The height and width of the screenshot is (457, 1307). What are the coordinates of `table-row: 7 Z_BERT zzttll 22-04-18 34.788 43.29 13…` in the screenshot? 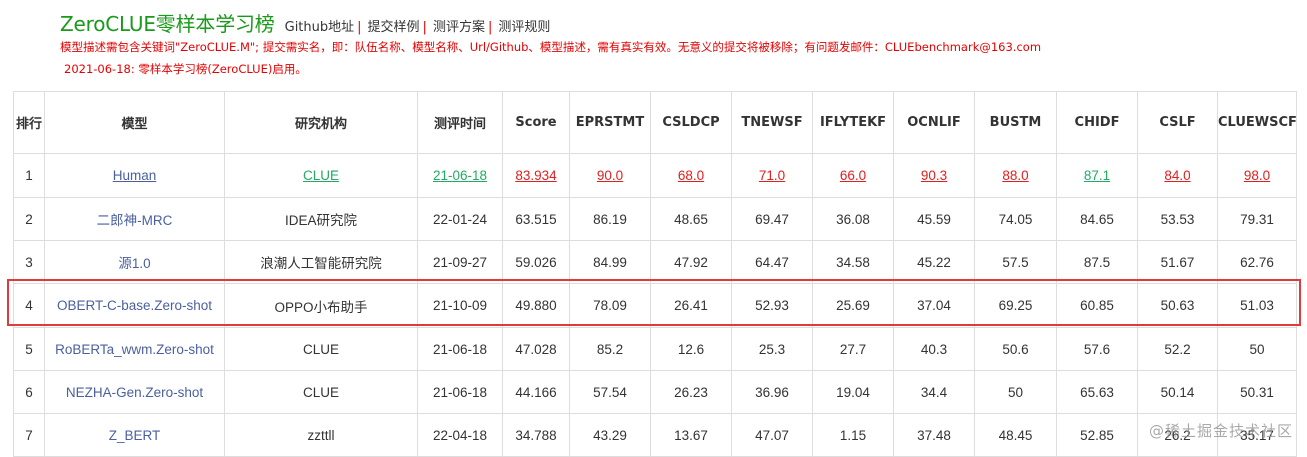 It's located at (655, 435).